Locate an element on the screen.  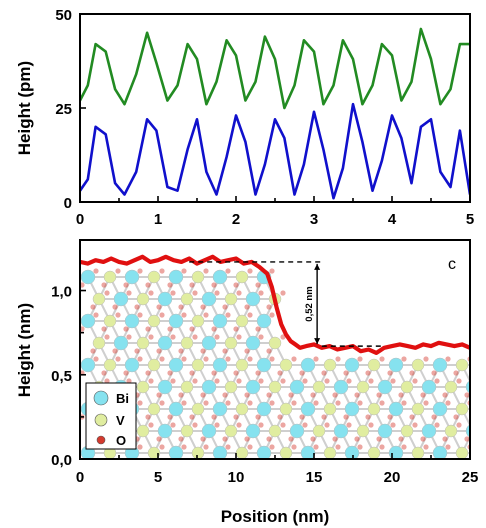
bottom-x-tick-label: 5 is located at coordinates (158, 477).